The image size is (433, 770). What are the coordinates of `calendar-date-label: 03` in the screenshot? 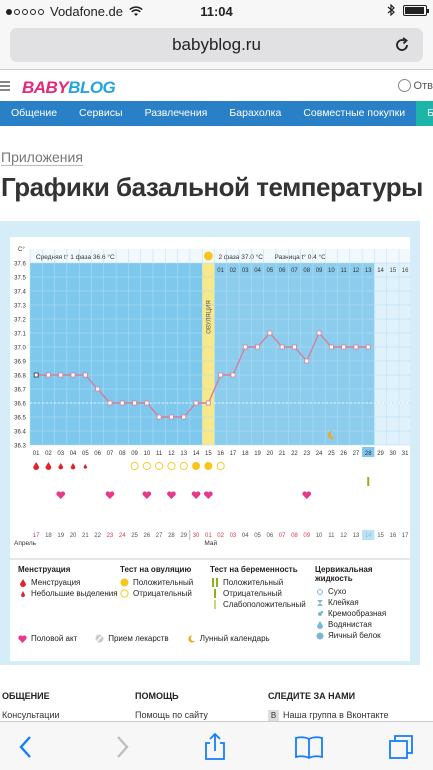 It's located at (233, 536).